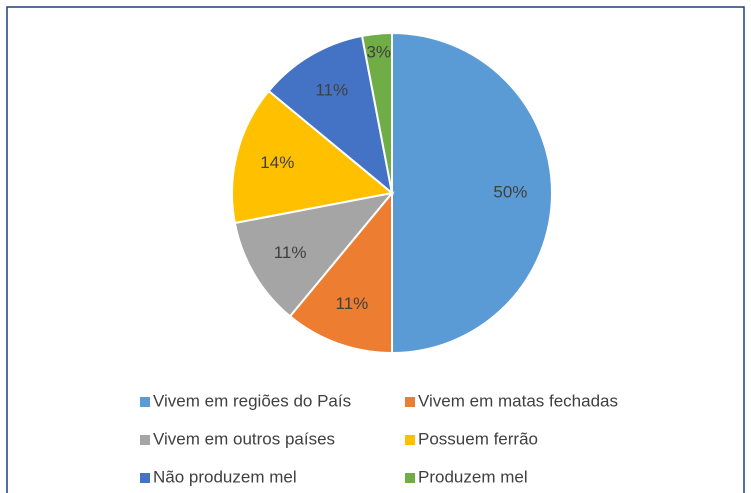 The image size is (751, 493). Describe the element at coordinates (277, 162) in the screenshot. I see `slice-label: 14%` at that location.